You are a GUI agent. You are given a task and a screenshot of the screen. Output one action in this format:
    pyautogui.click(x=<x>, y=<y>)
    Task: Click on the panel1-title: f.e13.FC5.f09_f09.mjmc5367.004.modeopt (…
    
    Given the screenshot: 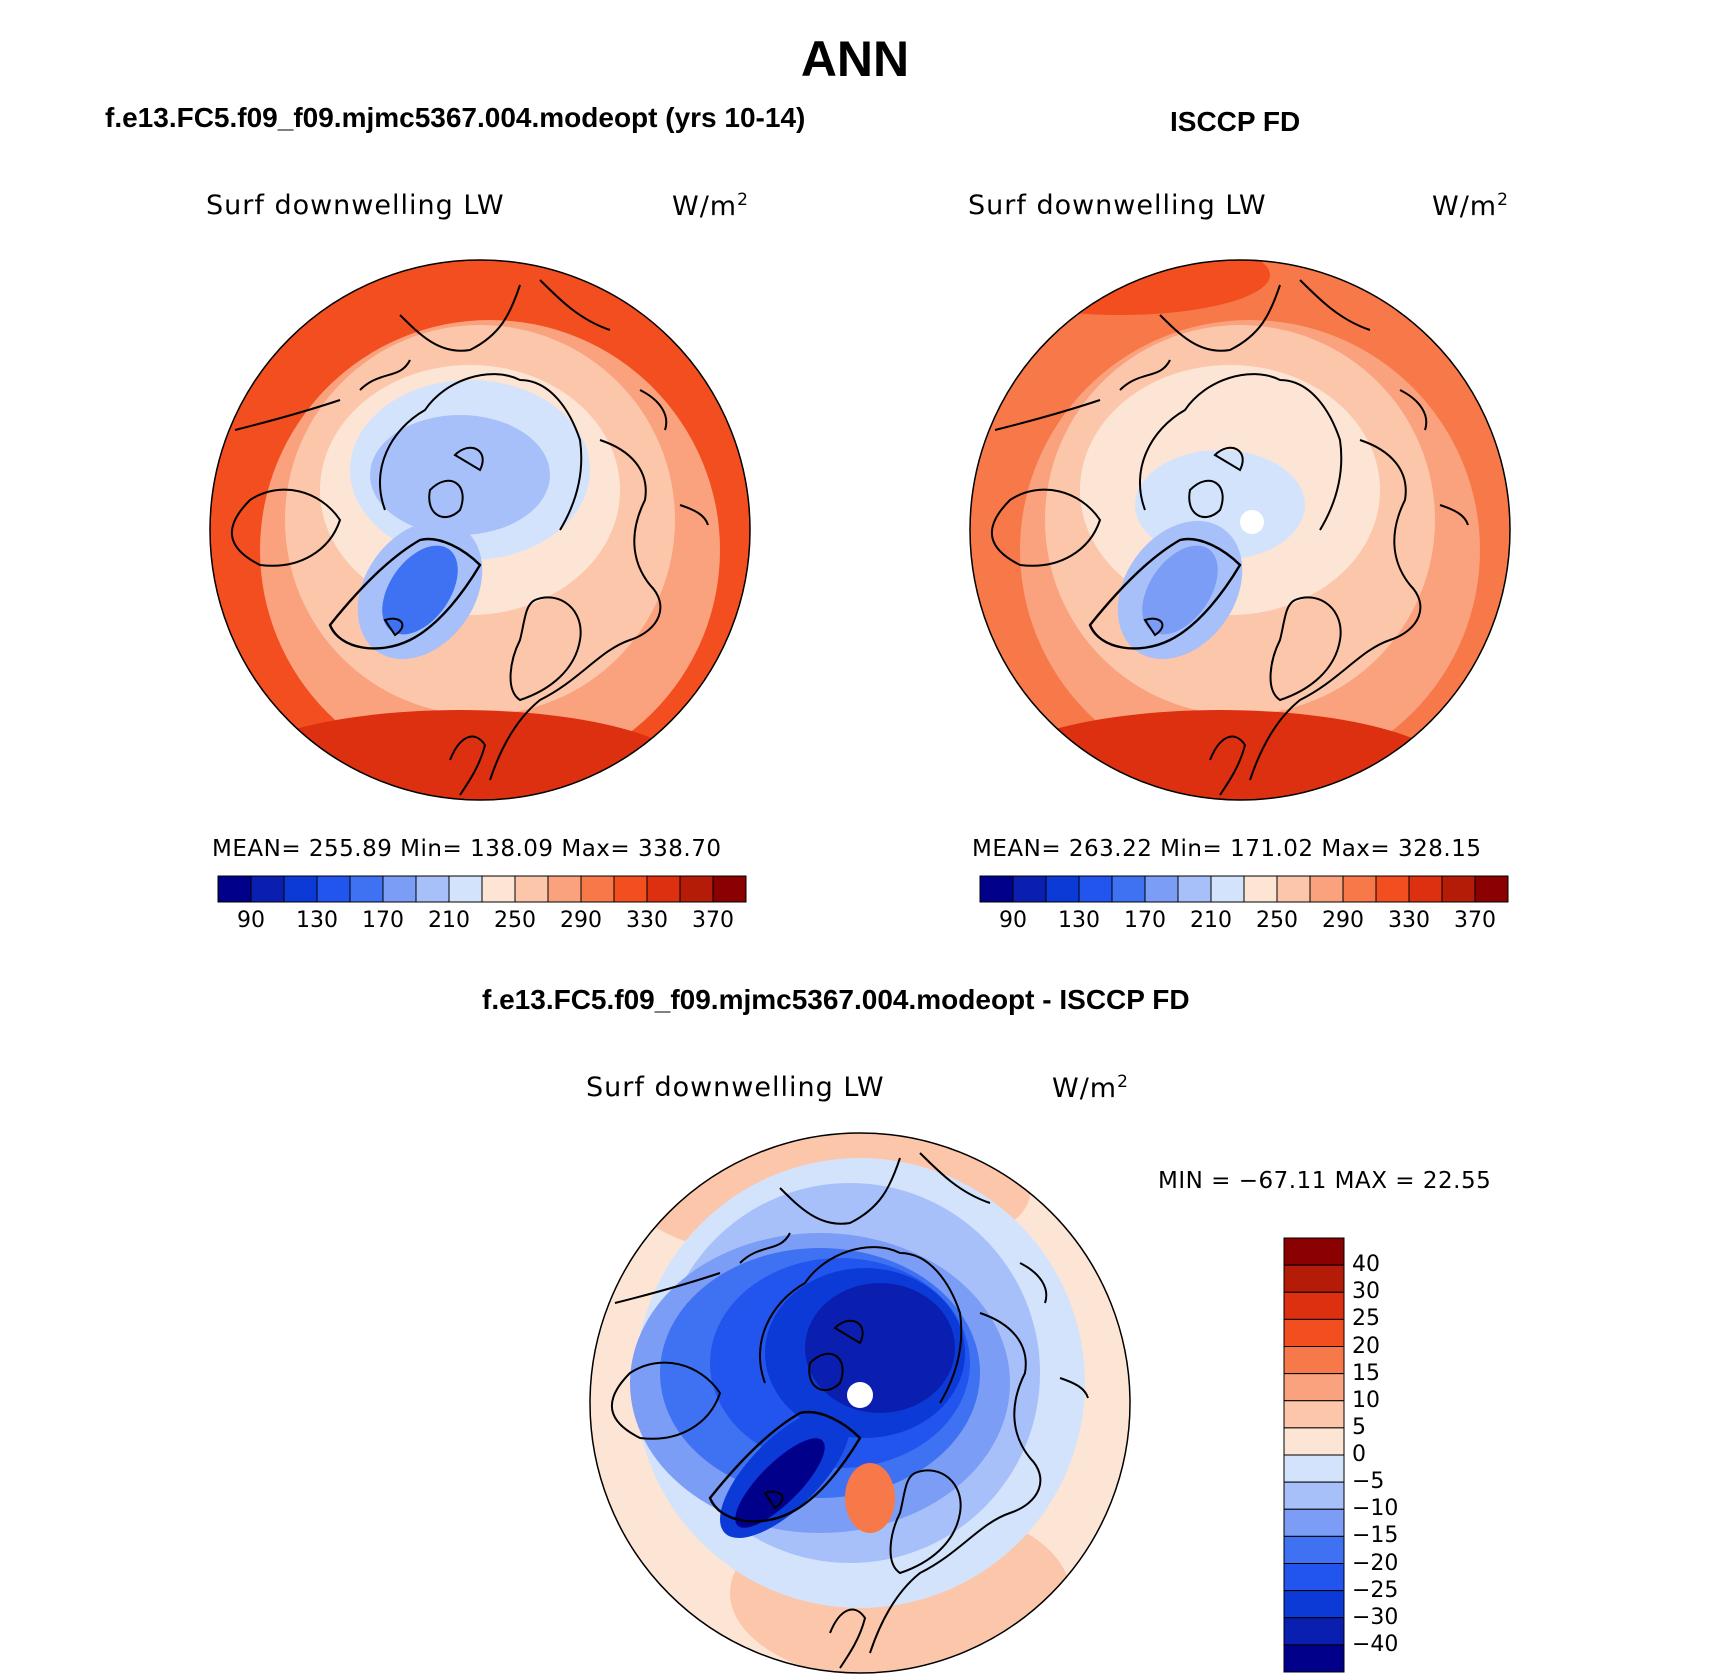 What is the action you would take?
    pyautogui.click(x=455, y=117)
    